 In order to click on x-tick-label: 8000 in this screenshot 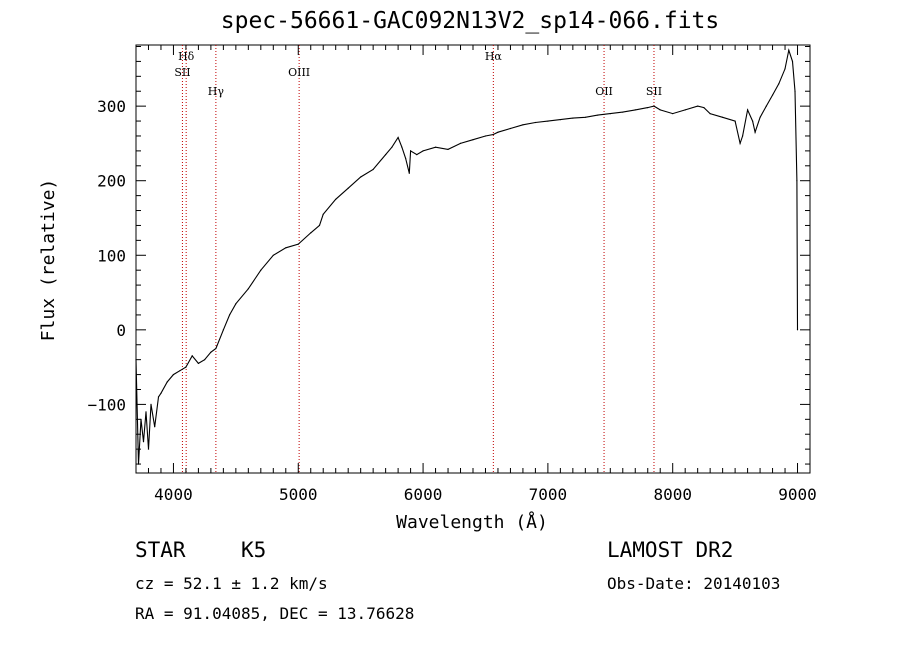, I will do `click(672, 494)`.